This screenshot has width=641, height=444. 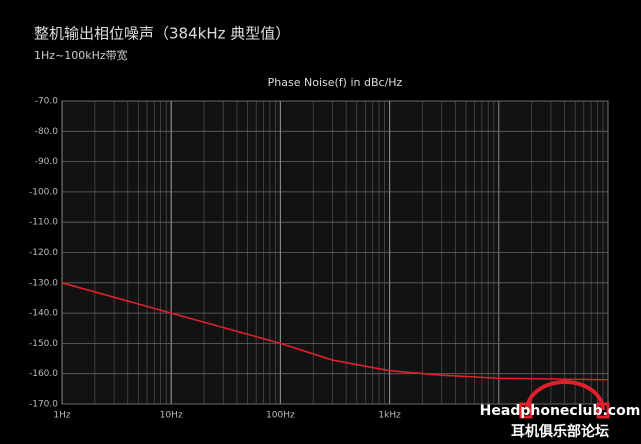 I want to click on headphone-icon, so click(x=565, y=395).